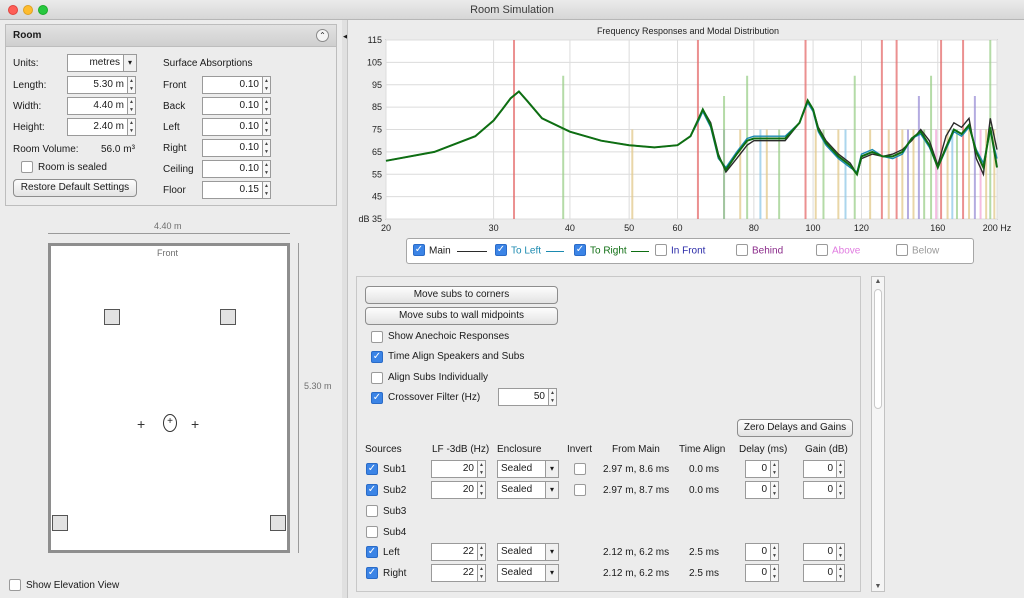 The height and width of the screenshot is (598, 1024). What do you see at coordinates (758, 552) in the screenshot?
I see `left-delay-field: 0` at bounding box center [758, 552].